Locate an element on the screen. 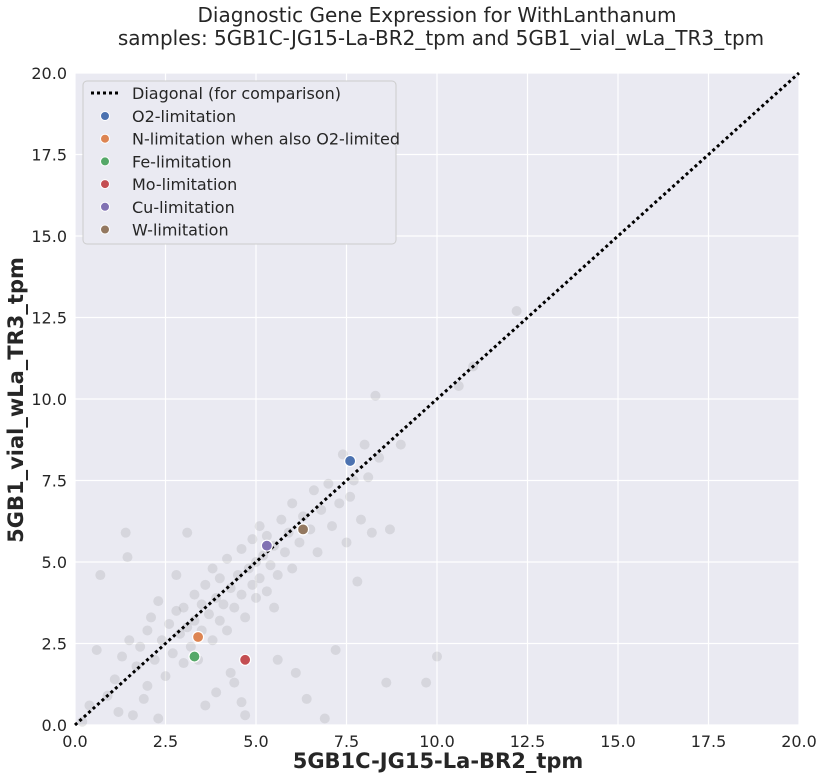 The height and width of the screenshot is (780, 824). legend-label: W-limitation is located at coordinates (180, 230).